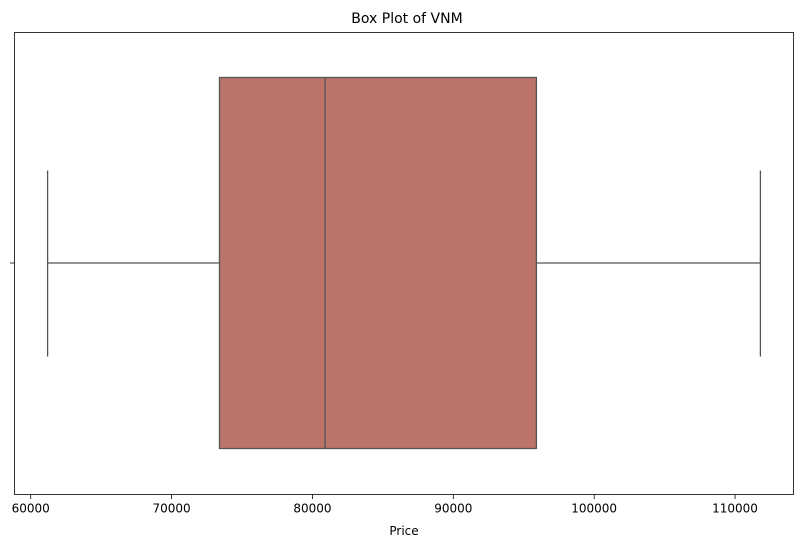  I want to click on x-axis-title: Price, so click(403, 531).